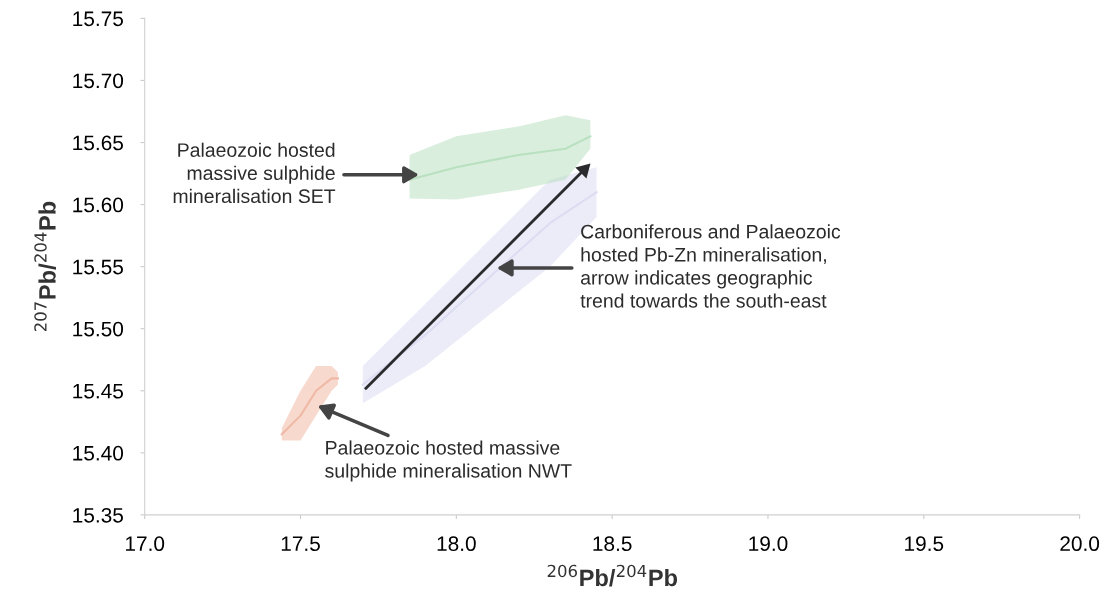 The width and height of the screenshot is (1113, 613). Describe the element at coordinates (300, 544) in the screenshot. I see `x-tick-label: 17.5` at that location.